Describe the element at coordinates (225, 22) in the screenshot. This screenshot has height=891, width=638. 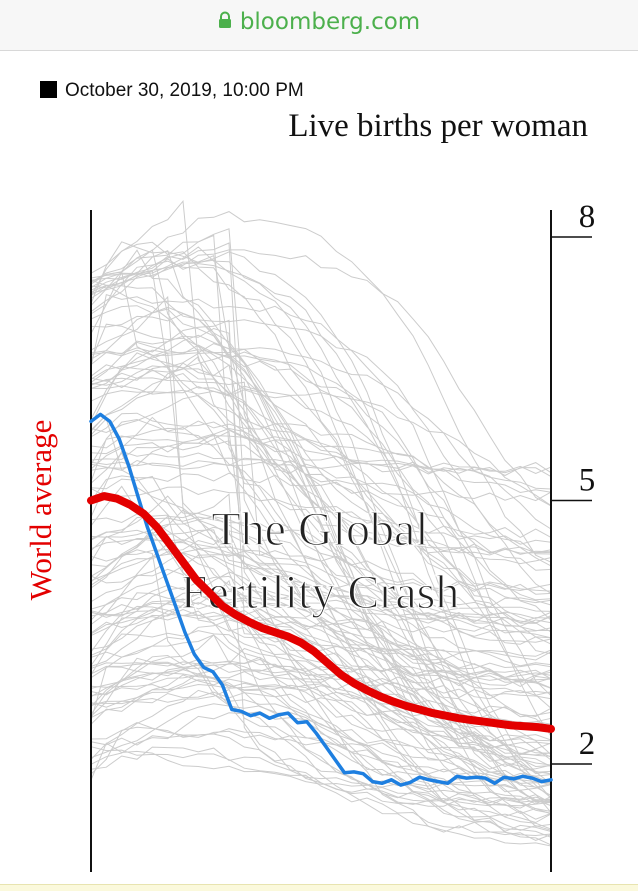
I see `lock-icon` at that location.